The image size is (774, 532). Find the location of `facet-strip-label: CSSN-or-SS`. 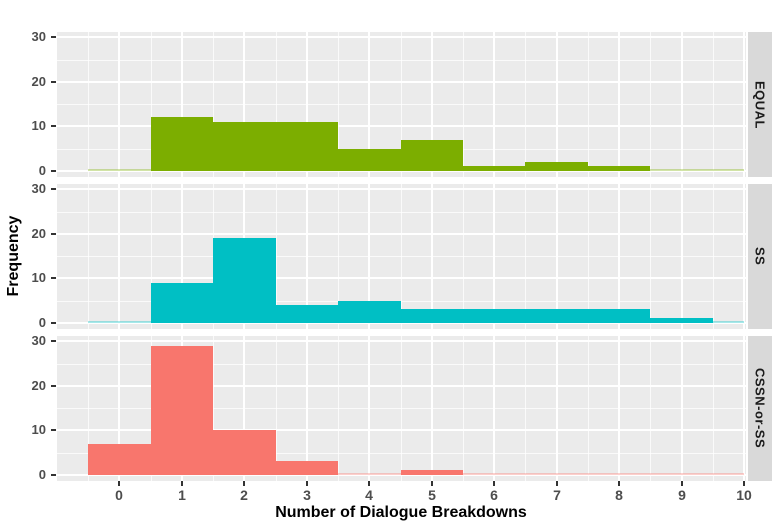

facet-strip-label: CSSN-or-SS is located at coordinates (760, 408).